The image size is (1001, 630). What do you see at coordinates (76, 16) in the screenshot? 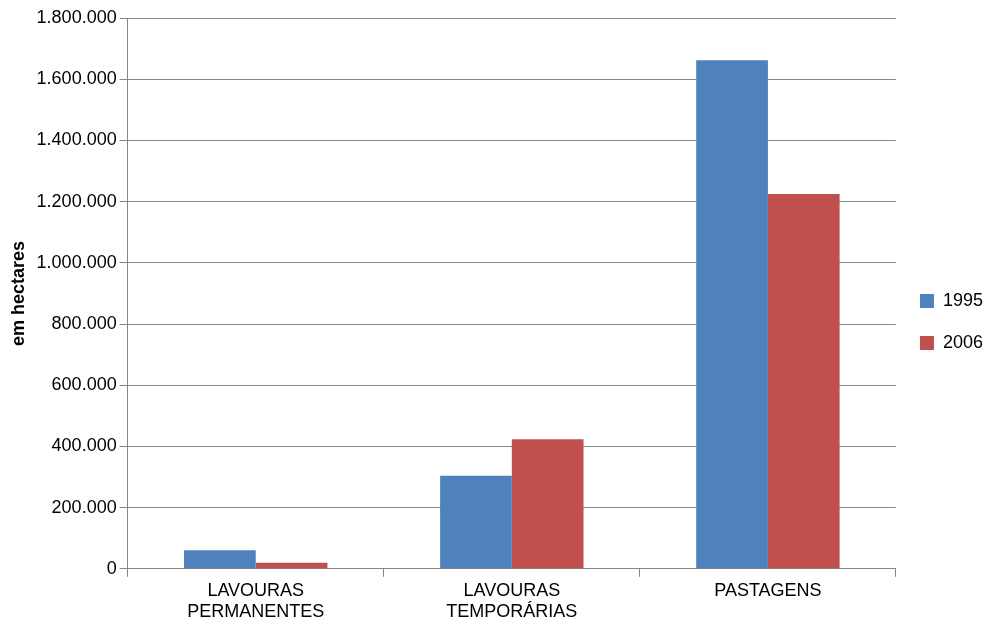
I see `y-tick-label: 1.800.000` at bounding box center [76, 16].